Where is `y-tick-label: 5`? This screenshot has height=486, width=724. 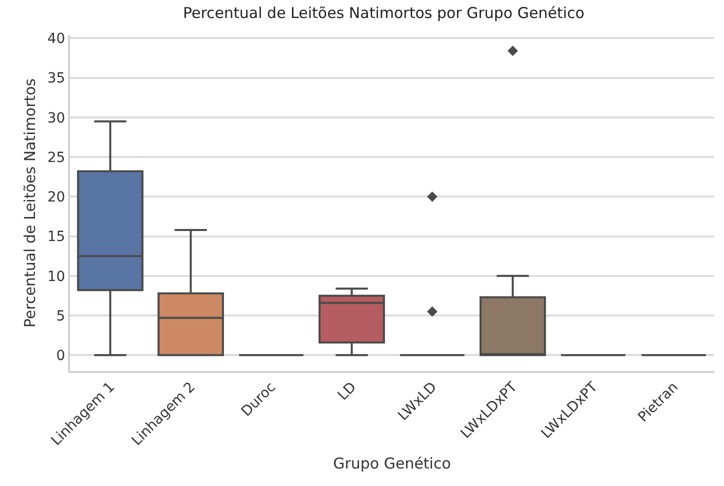 y-tick-label: 5 is located at coordinates (61, 316).